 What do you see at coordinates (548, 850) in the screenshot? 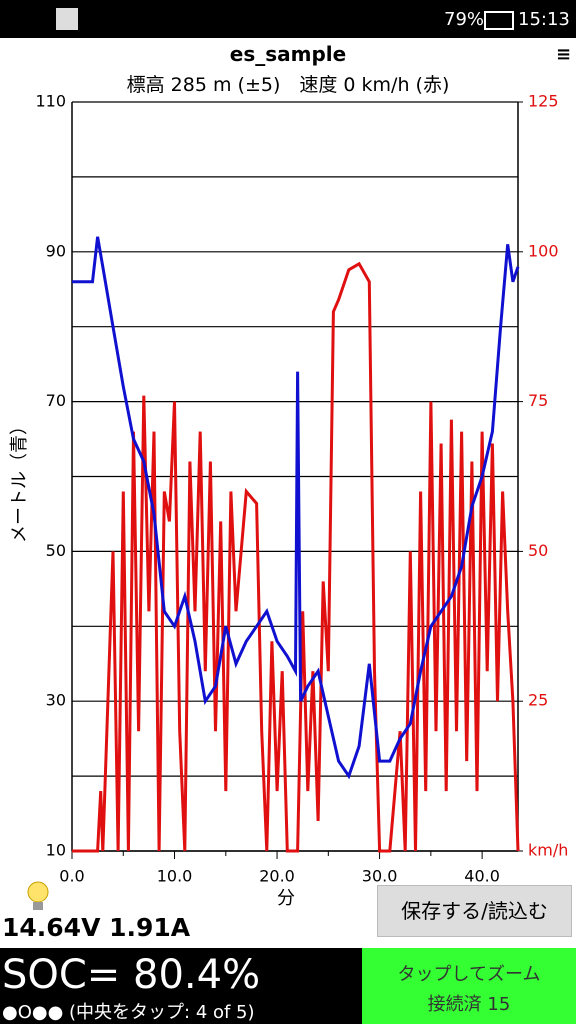
I see `y2-tick-label: km/h` at bounding box center [548, 850].